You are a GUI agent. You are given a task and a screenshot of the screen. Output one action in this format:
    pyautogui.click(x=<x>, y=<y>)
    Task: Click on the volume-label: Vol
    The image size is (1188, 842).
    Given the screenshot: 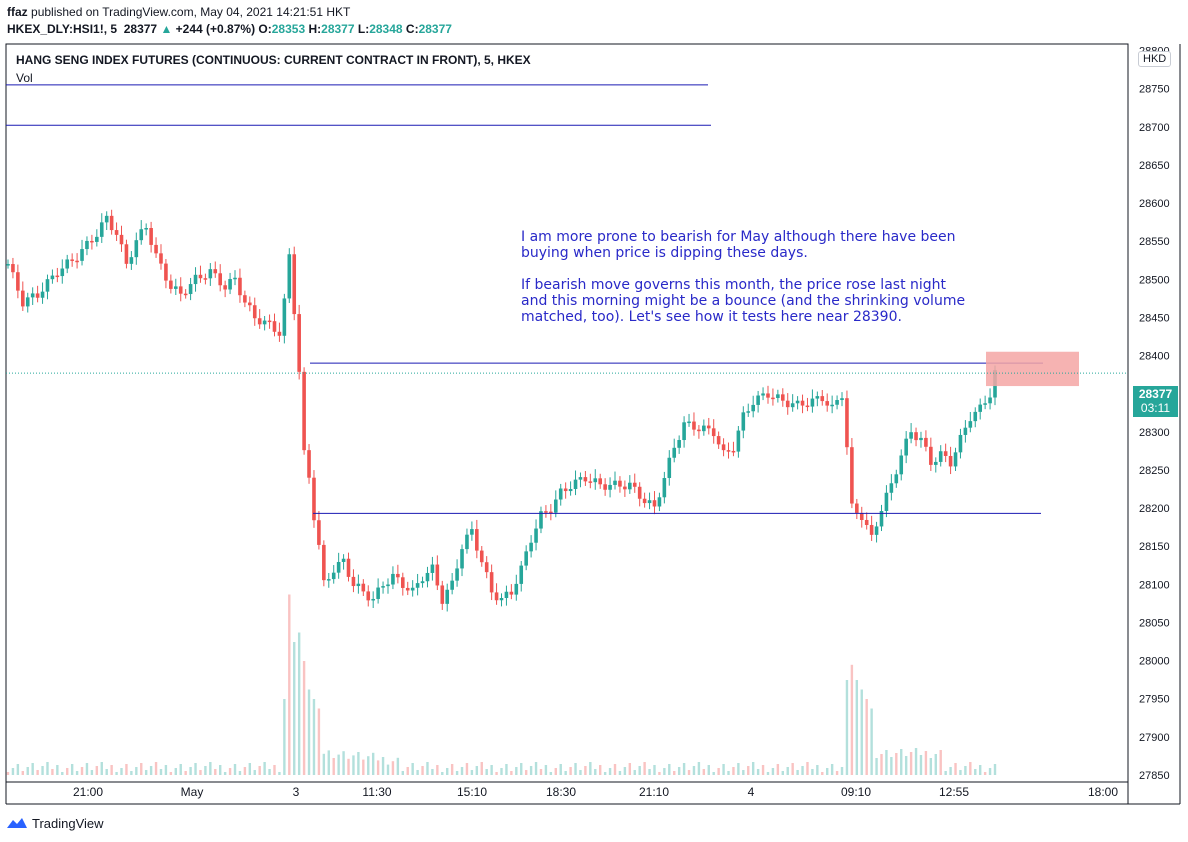 What is the action you would take?
    pyautogui.click(x=24, y=78)
    